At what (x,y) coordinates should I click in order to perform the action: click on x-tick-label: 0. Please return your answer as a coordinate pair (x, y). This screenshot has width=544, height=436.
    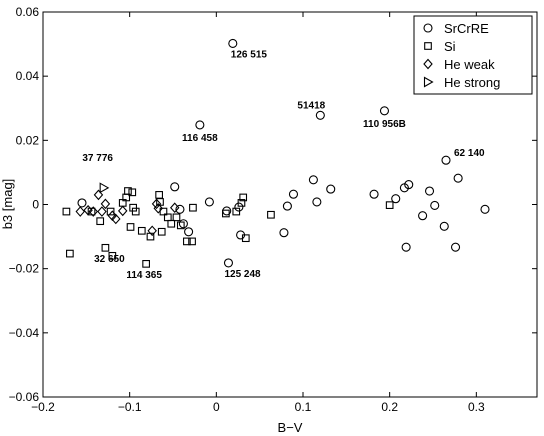
    Looking at the image, I should click on (216, 407).